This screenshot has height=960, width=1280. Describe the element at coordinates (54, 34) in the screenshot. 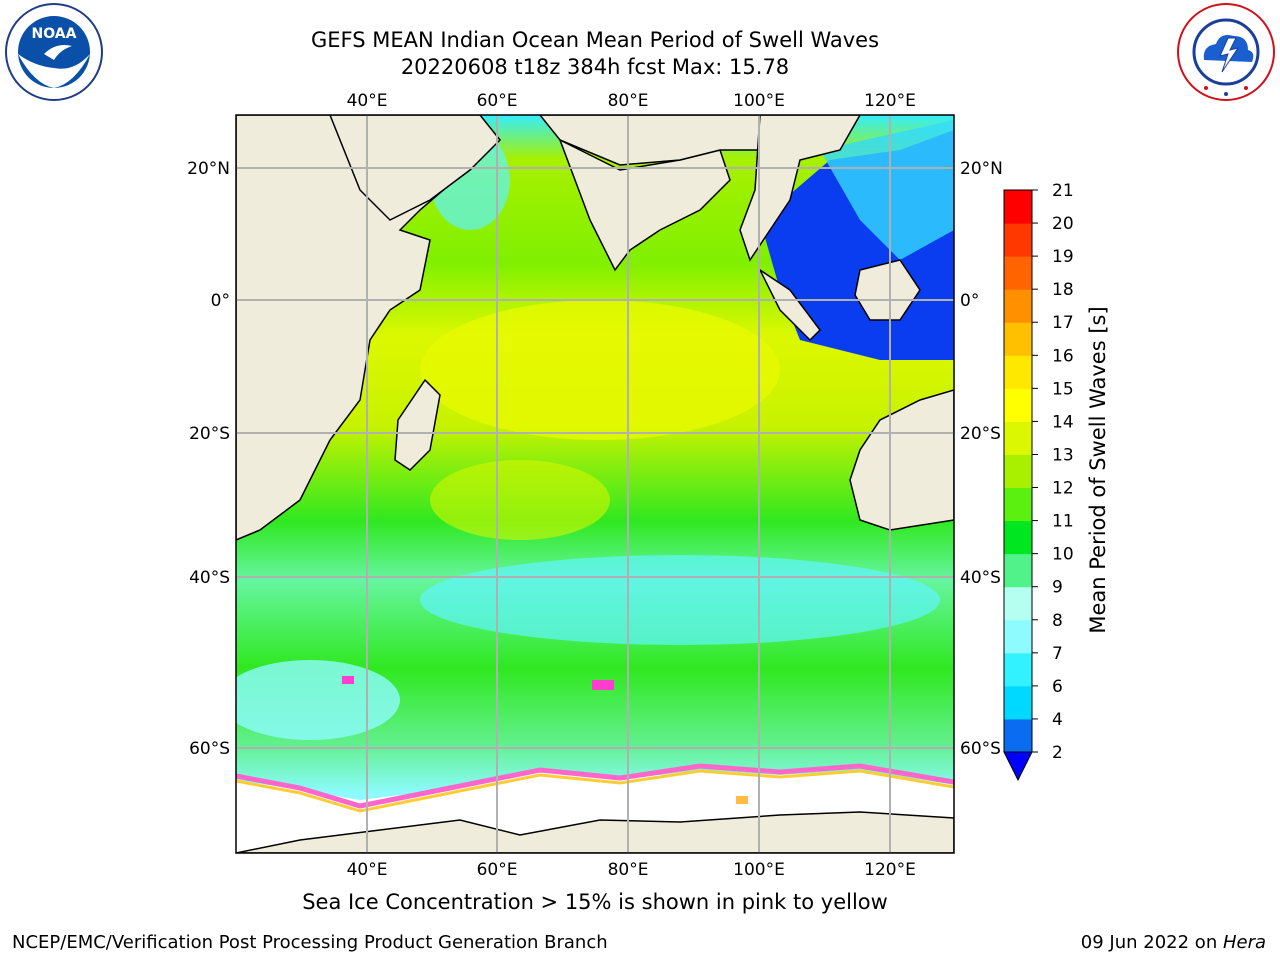

I see `noaa-logo-text: NOAA` at that location.